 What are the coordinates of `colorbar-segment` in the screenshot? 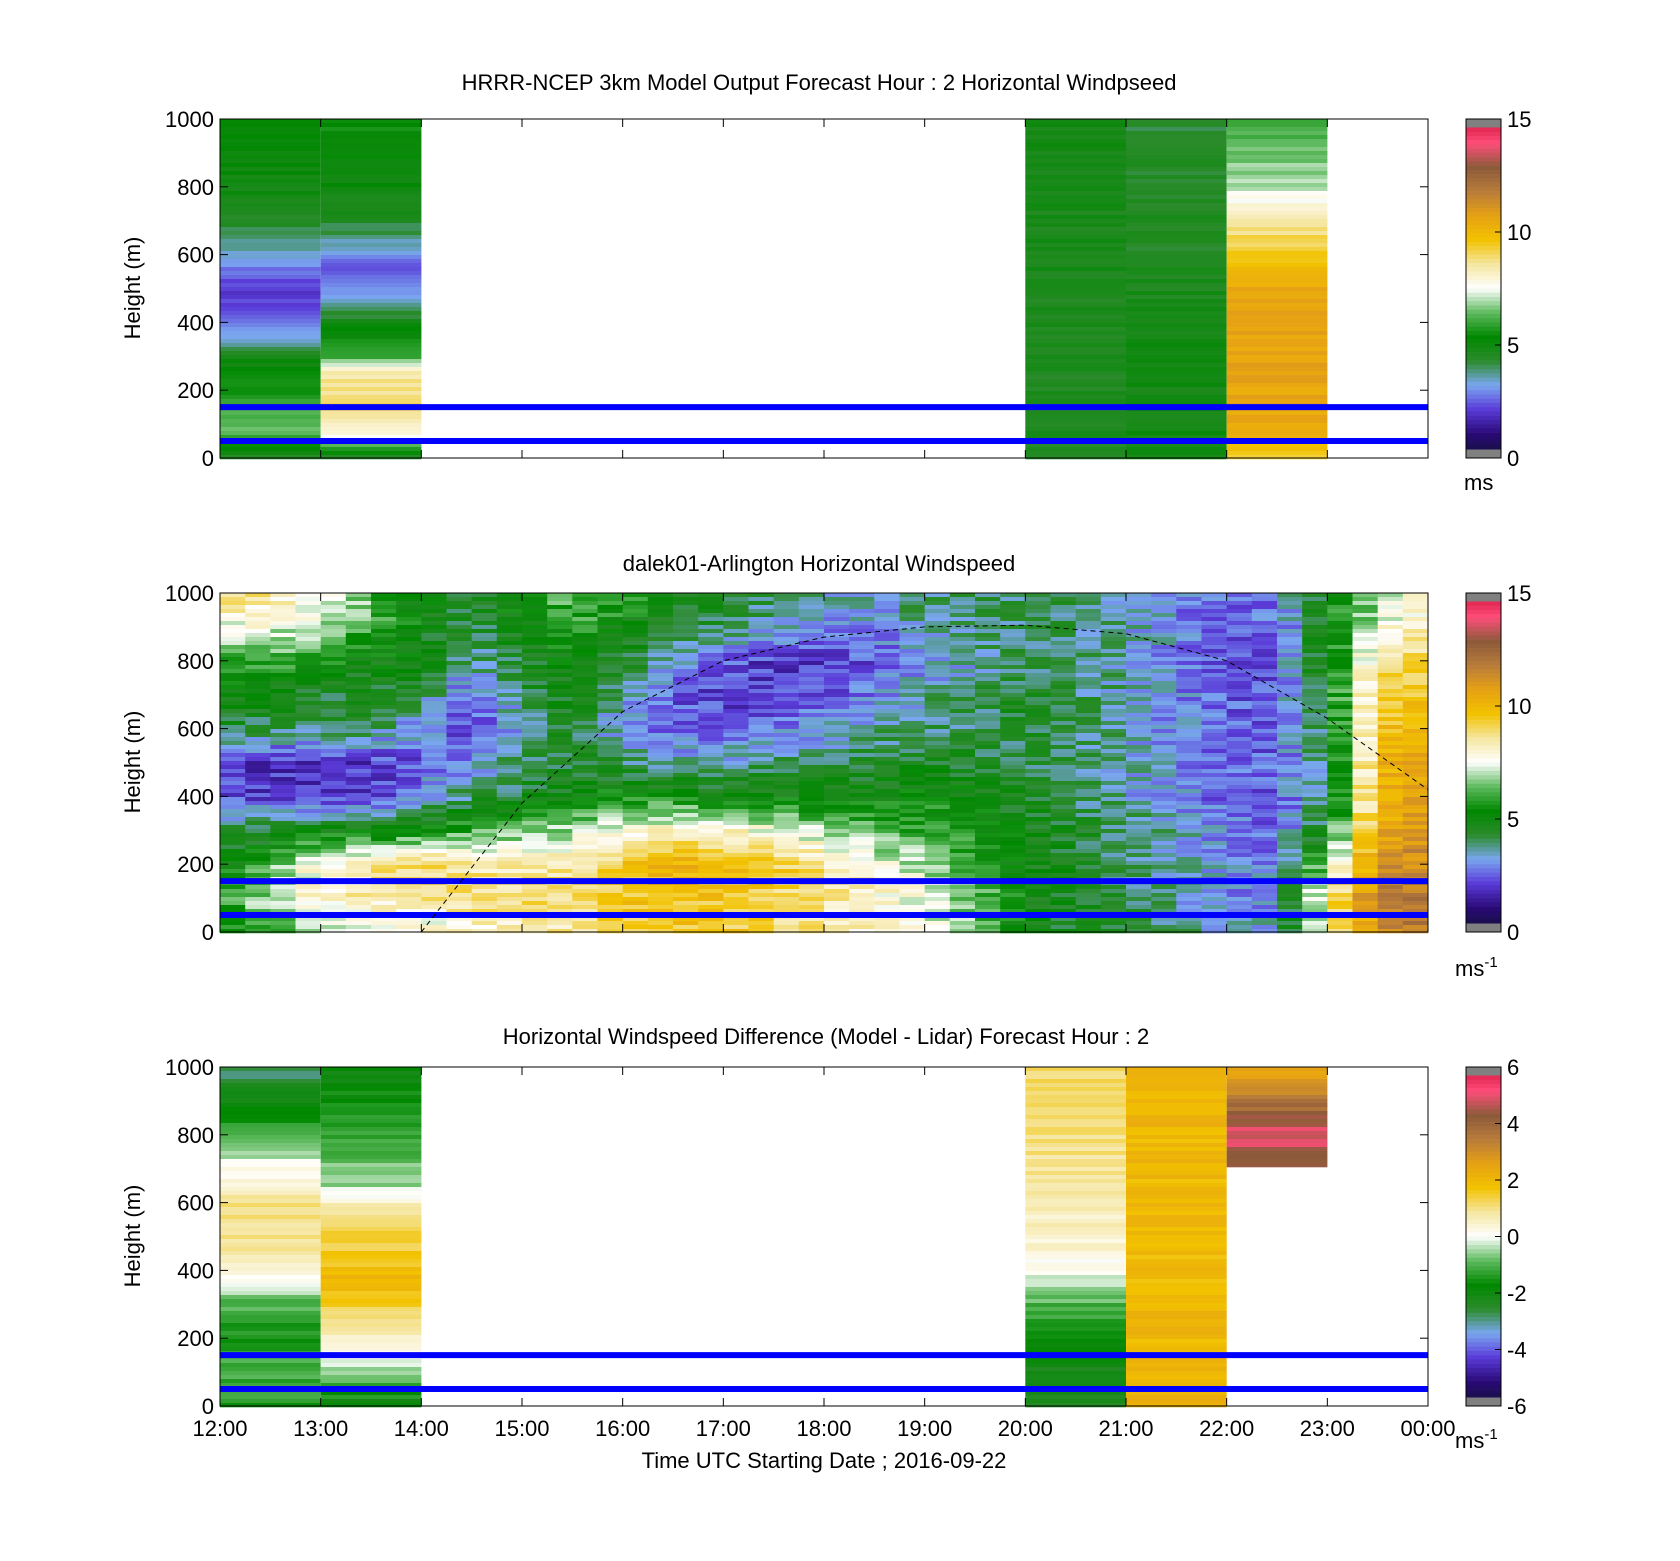 It's located at (1483, 274).